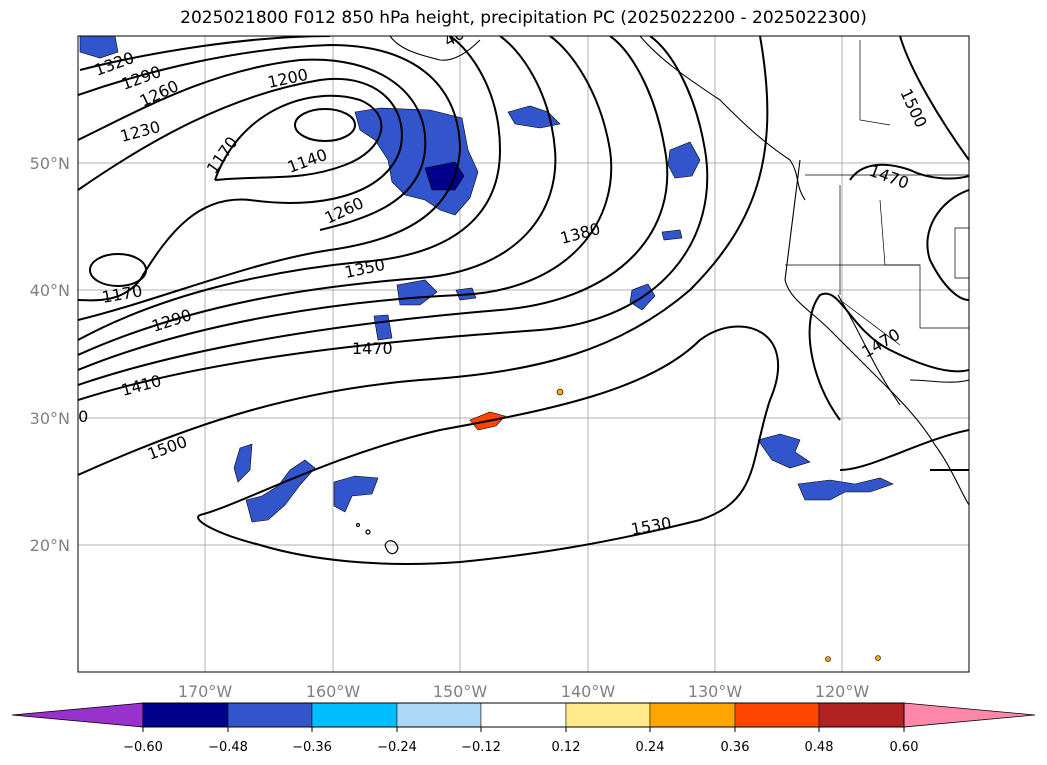 This screenshot has height=765, width=1047. I want to click on colorbar-extend-low, so click(77, 715).